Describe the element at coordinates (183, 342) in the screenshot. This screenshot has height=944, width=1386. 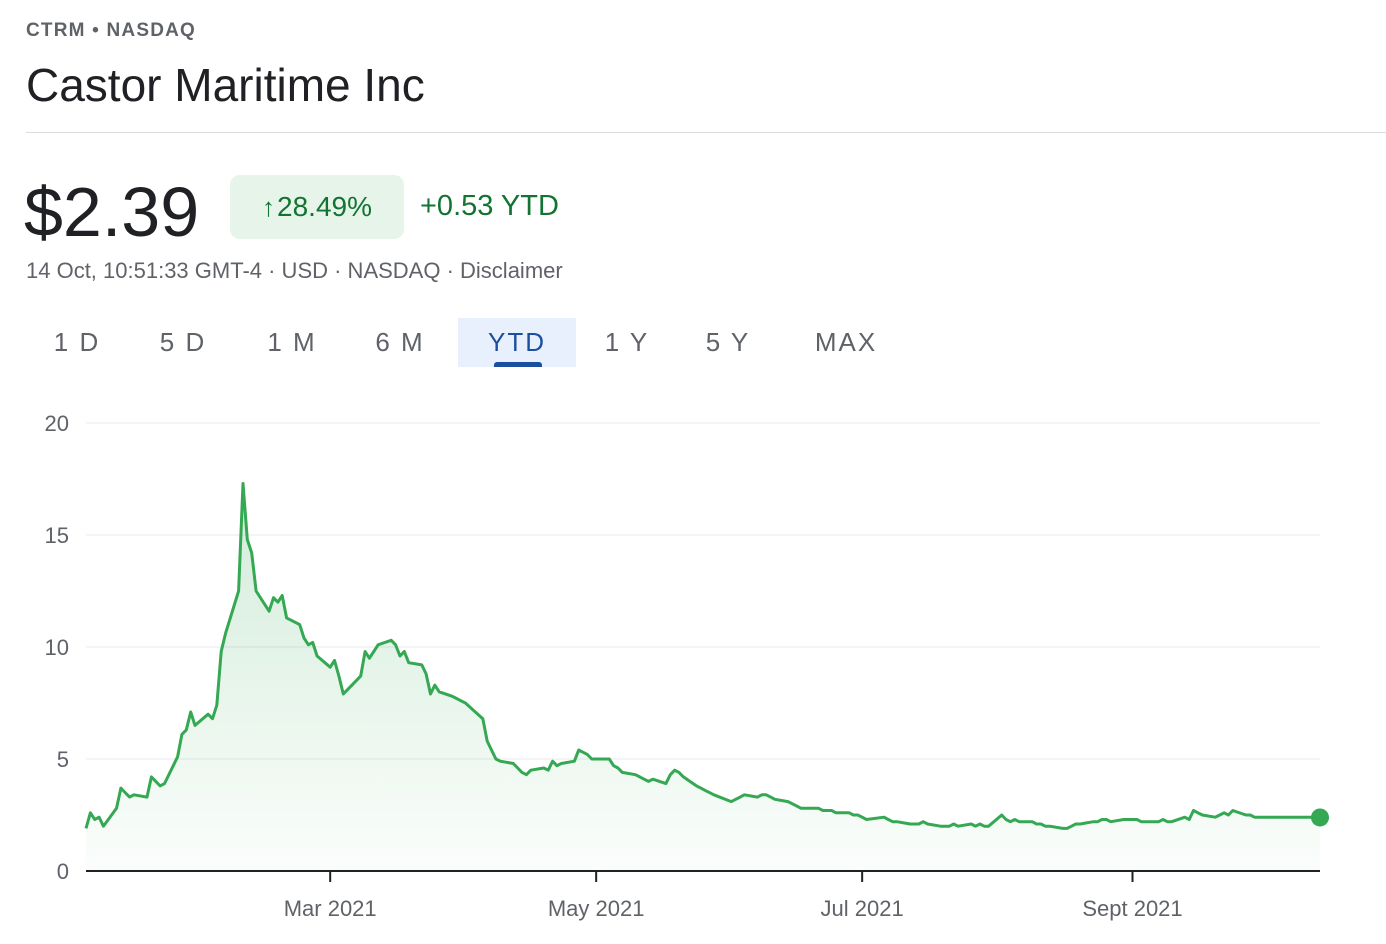
I see `tab-5d: 5 D` at that location.